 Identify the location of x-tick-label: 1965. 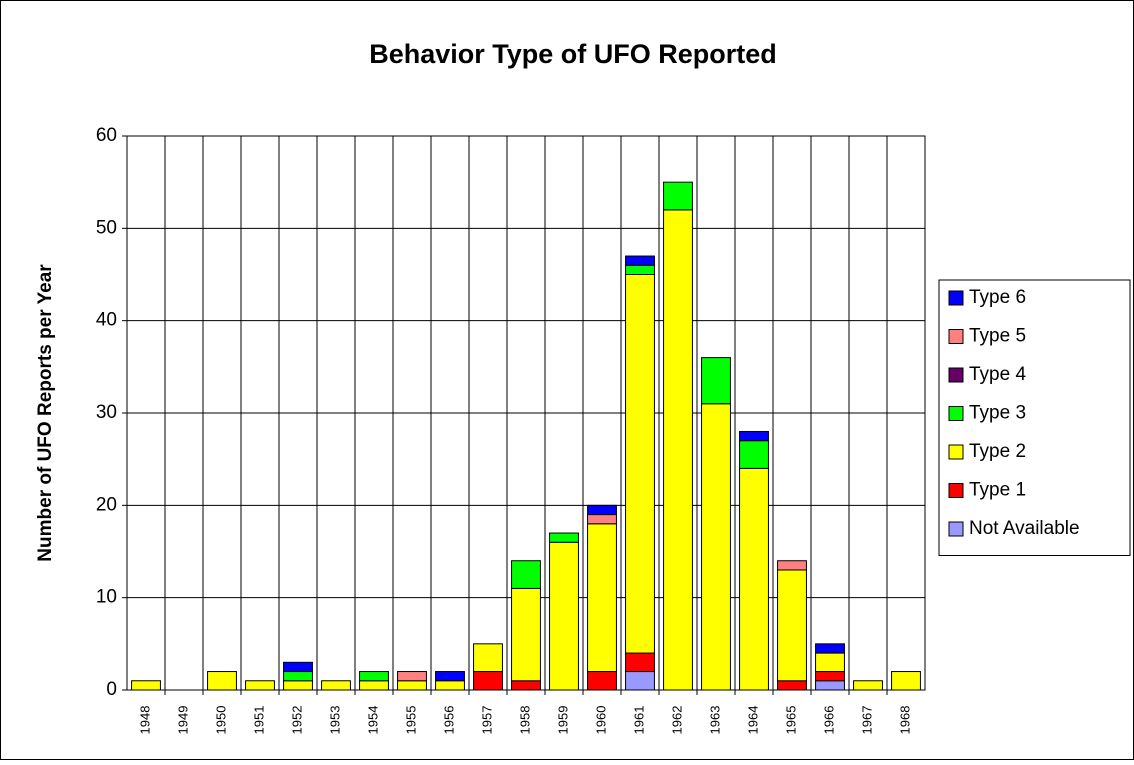
(790, 720).